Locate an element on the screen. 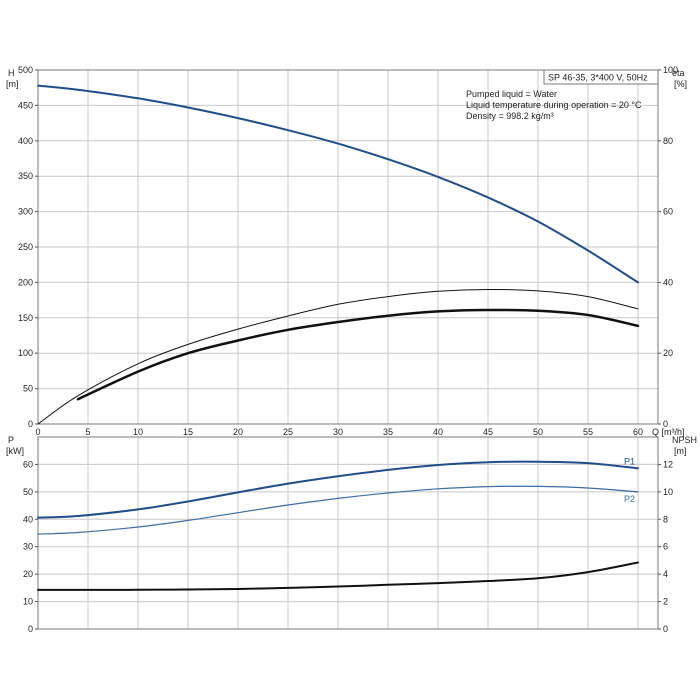  right-tick-label: 8 is located at coordinates (665, 519).